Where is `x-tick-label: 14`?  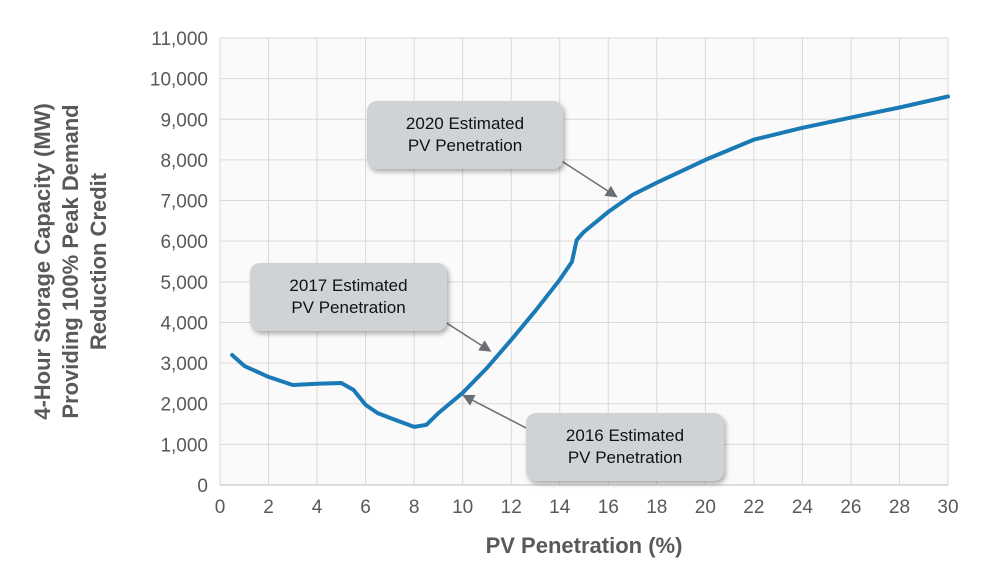 x-tick-label: 14 is located at coordinates (560, 507).